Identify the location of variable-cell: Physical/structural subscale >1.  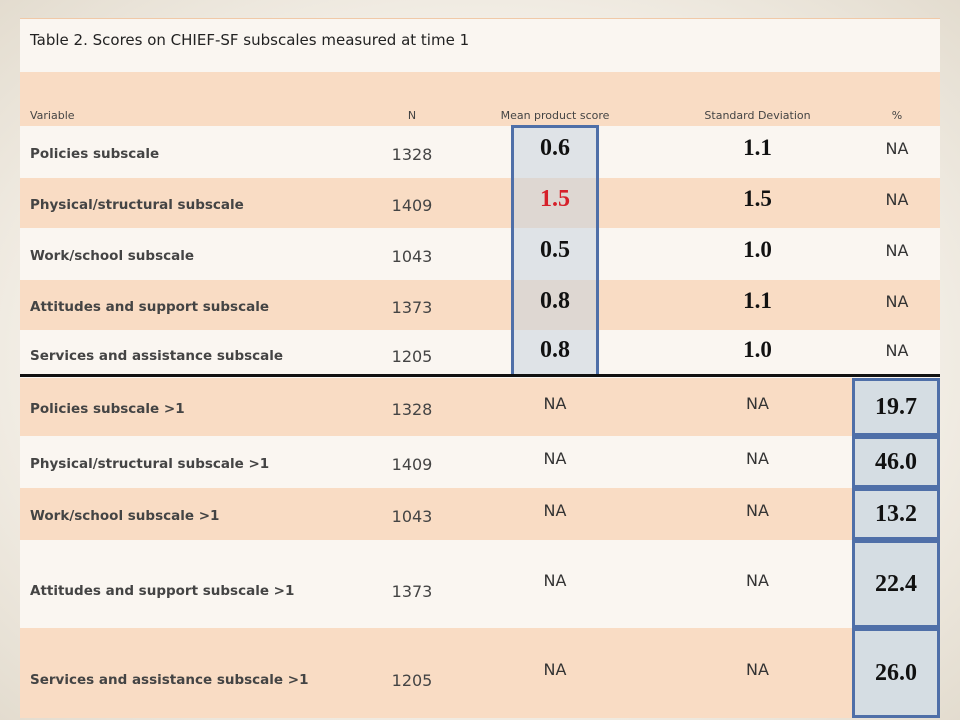
(150, 464).